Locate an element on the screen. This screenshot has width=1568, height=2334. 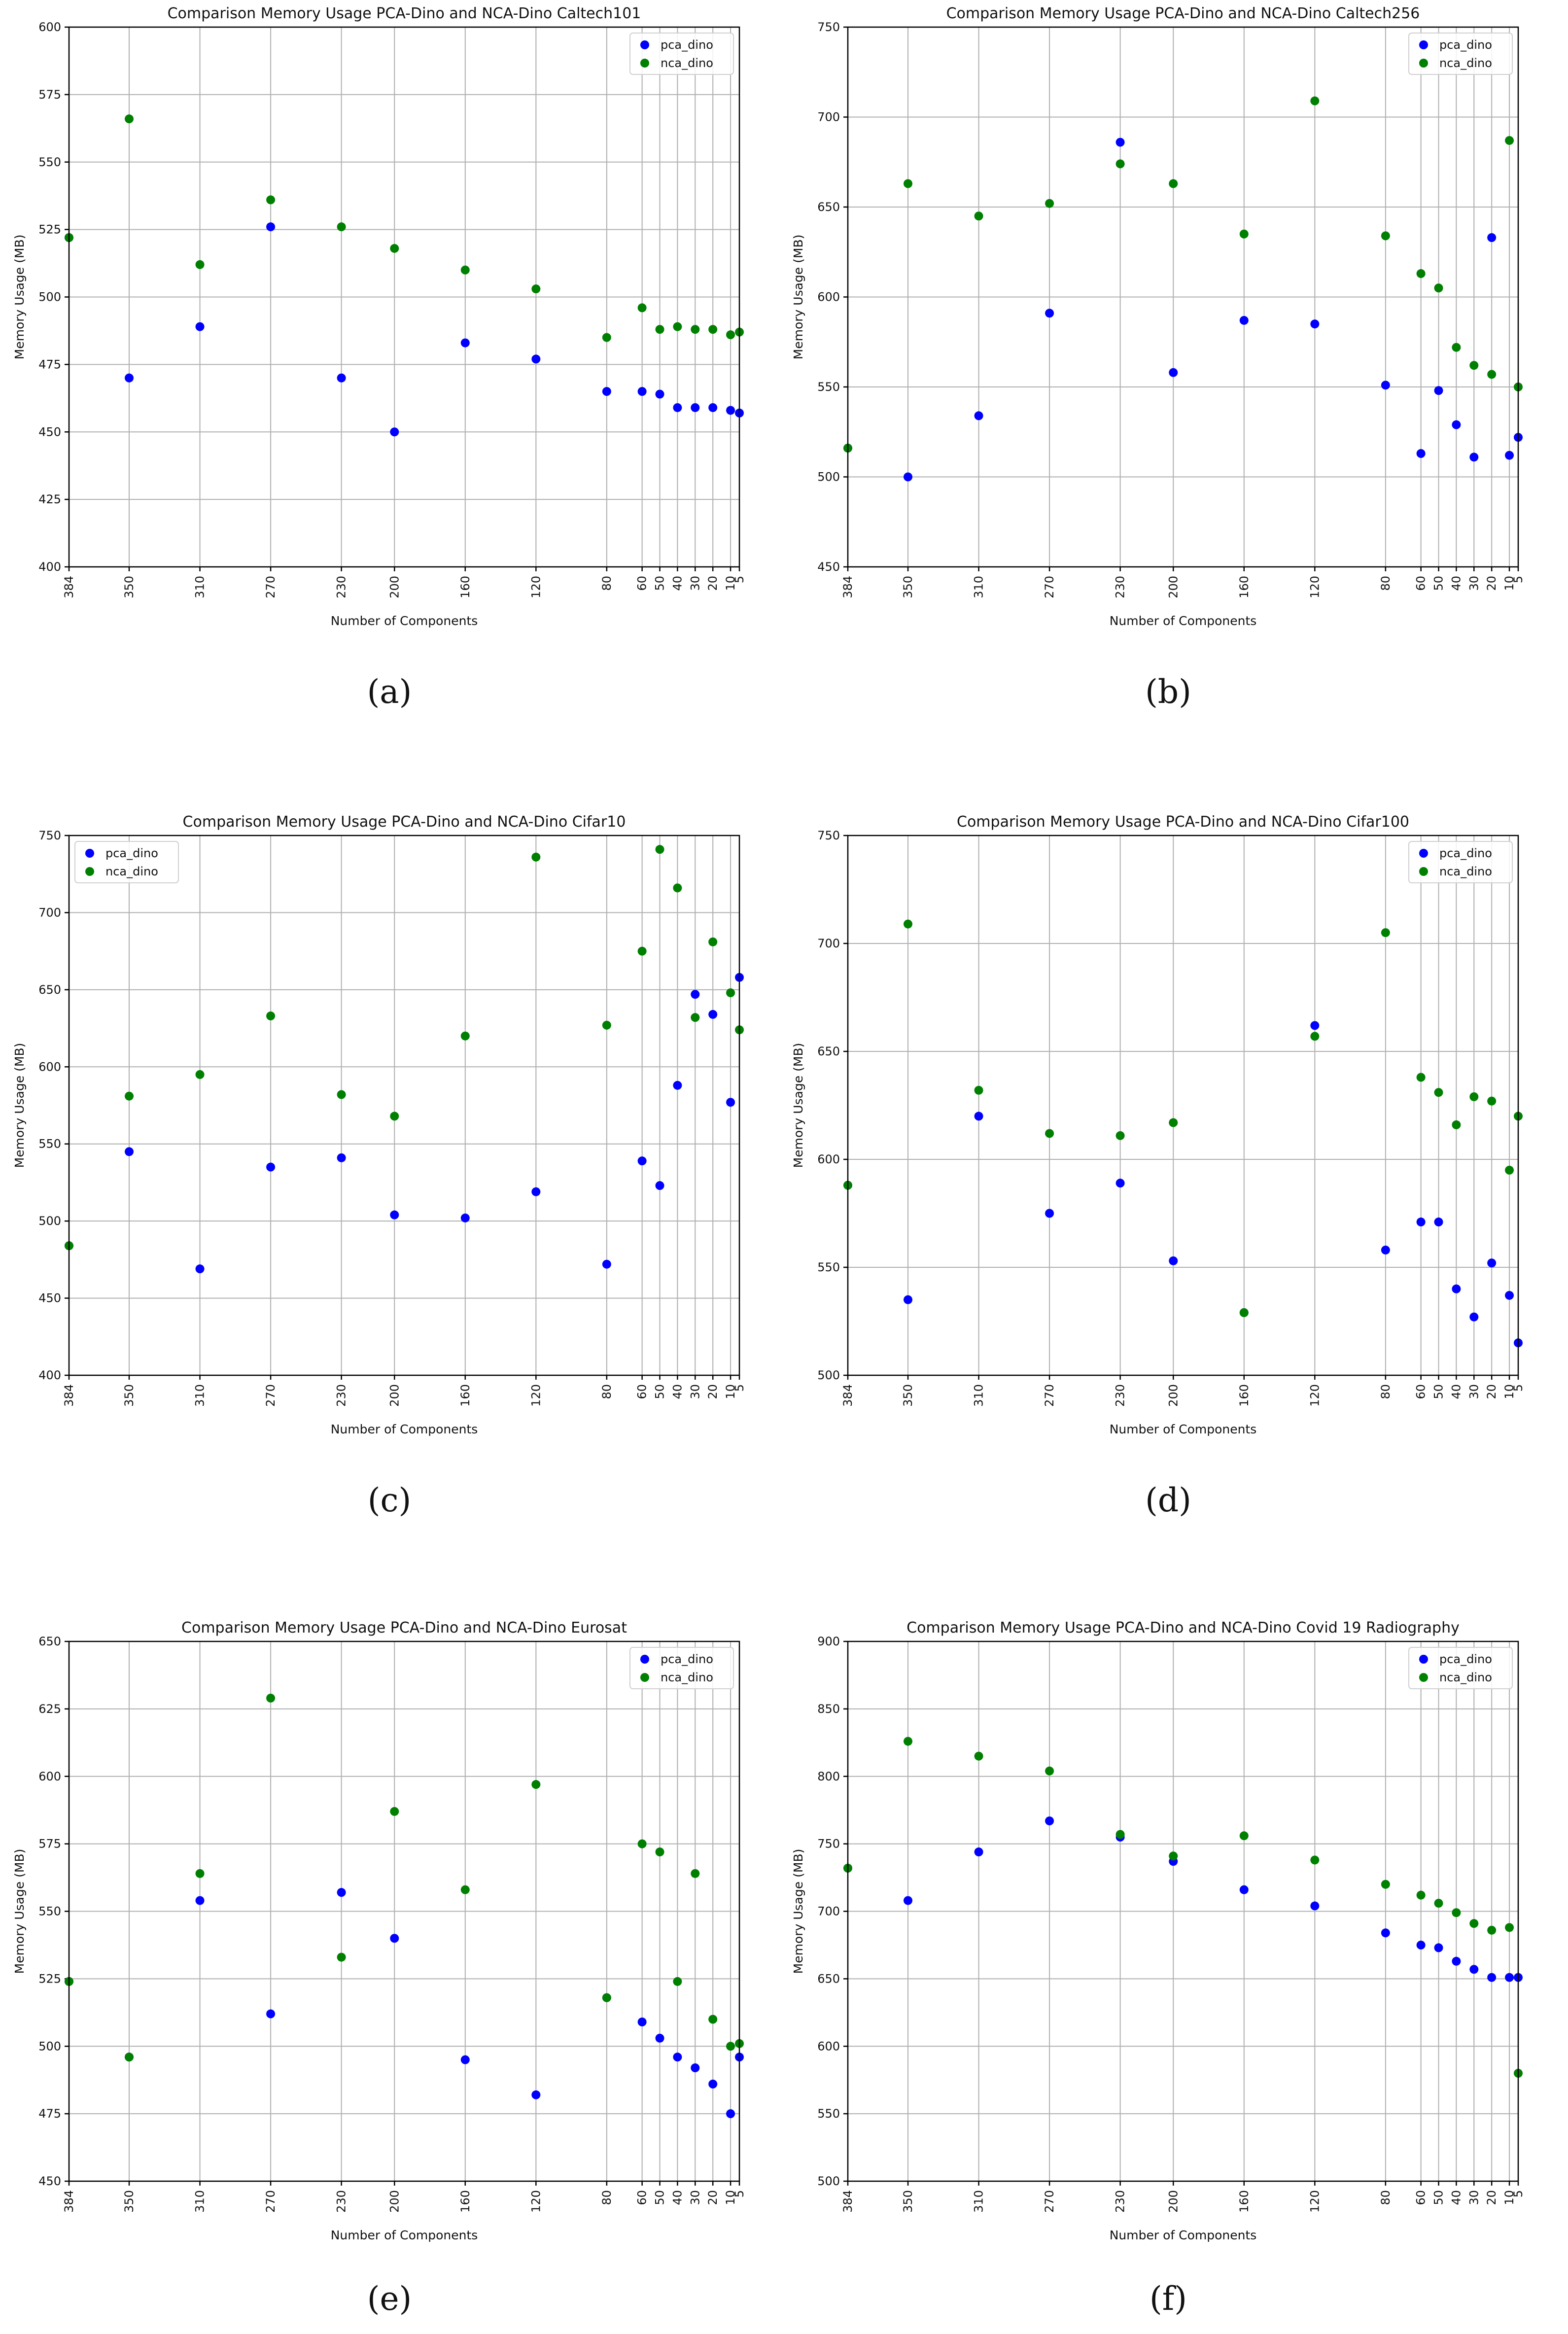
y-tick-label: 650 is located at coordinates (828, 1051).